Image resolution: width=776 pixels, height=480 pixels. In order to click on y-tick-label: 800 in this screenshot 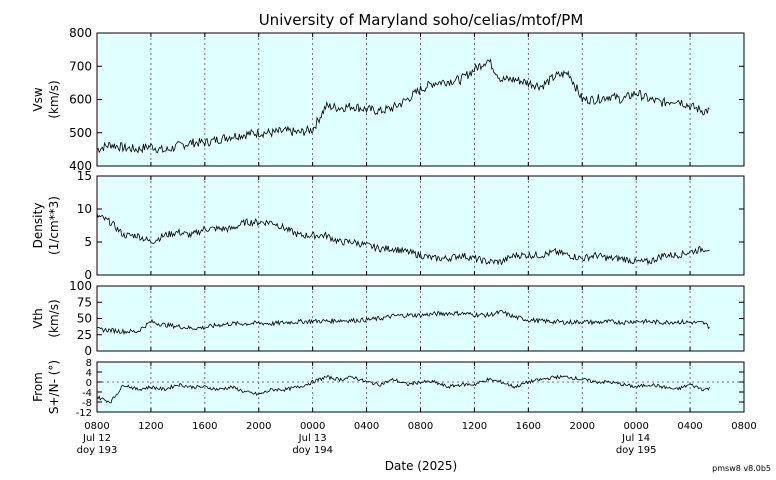, I will do `click(80, 33)`.